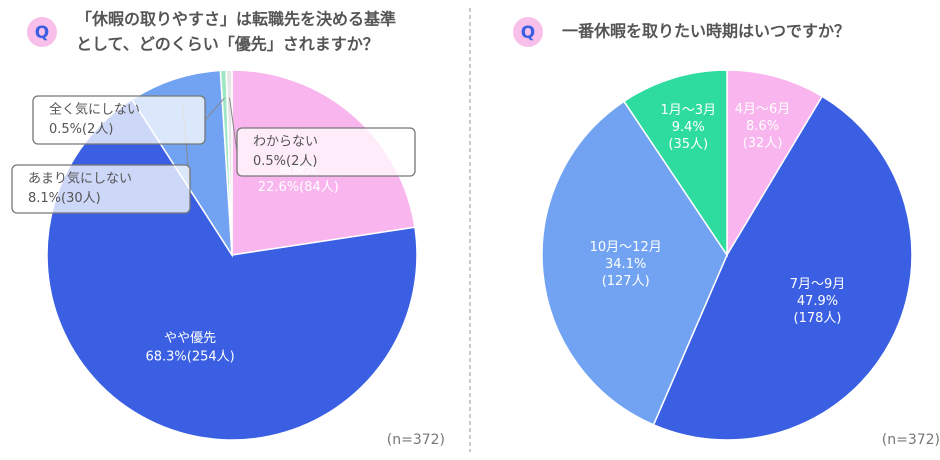 The image size is (940, 460). I want to click on chart-title: 一番休暇を取りたい時期はいつですか？, so click(706, 31).